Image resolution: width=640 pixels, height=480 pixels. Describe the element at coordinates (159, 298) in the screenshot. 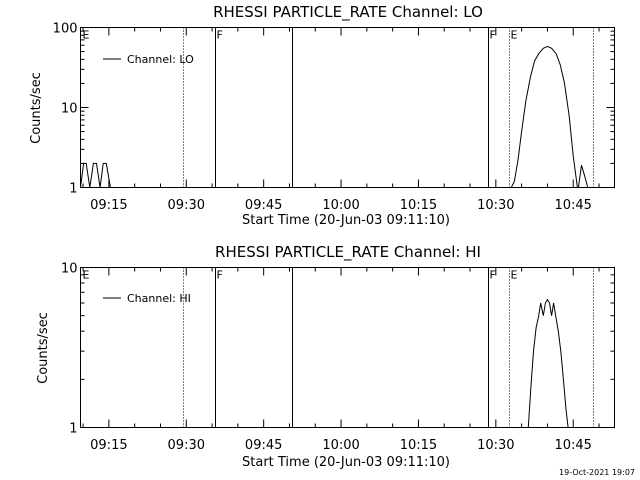

I see `chart-hi-legend-label: Channel: HI` at that location.